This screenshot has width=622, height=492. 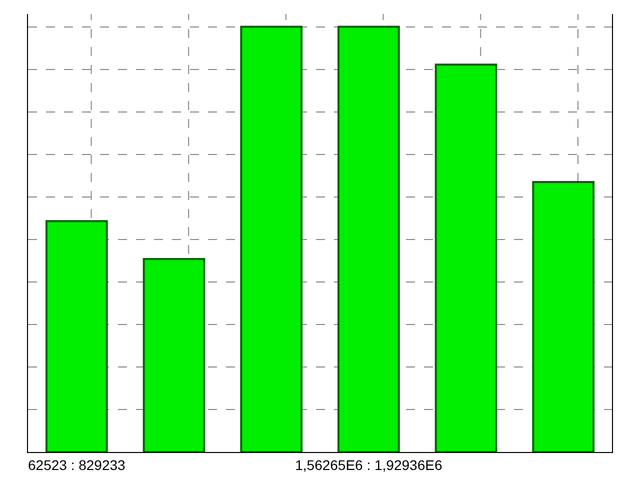 I want to click on x-tick-label: 1,56265E6 : 1,92936E6, so click(x=368, y=464).